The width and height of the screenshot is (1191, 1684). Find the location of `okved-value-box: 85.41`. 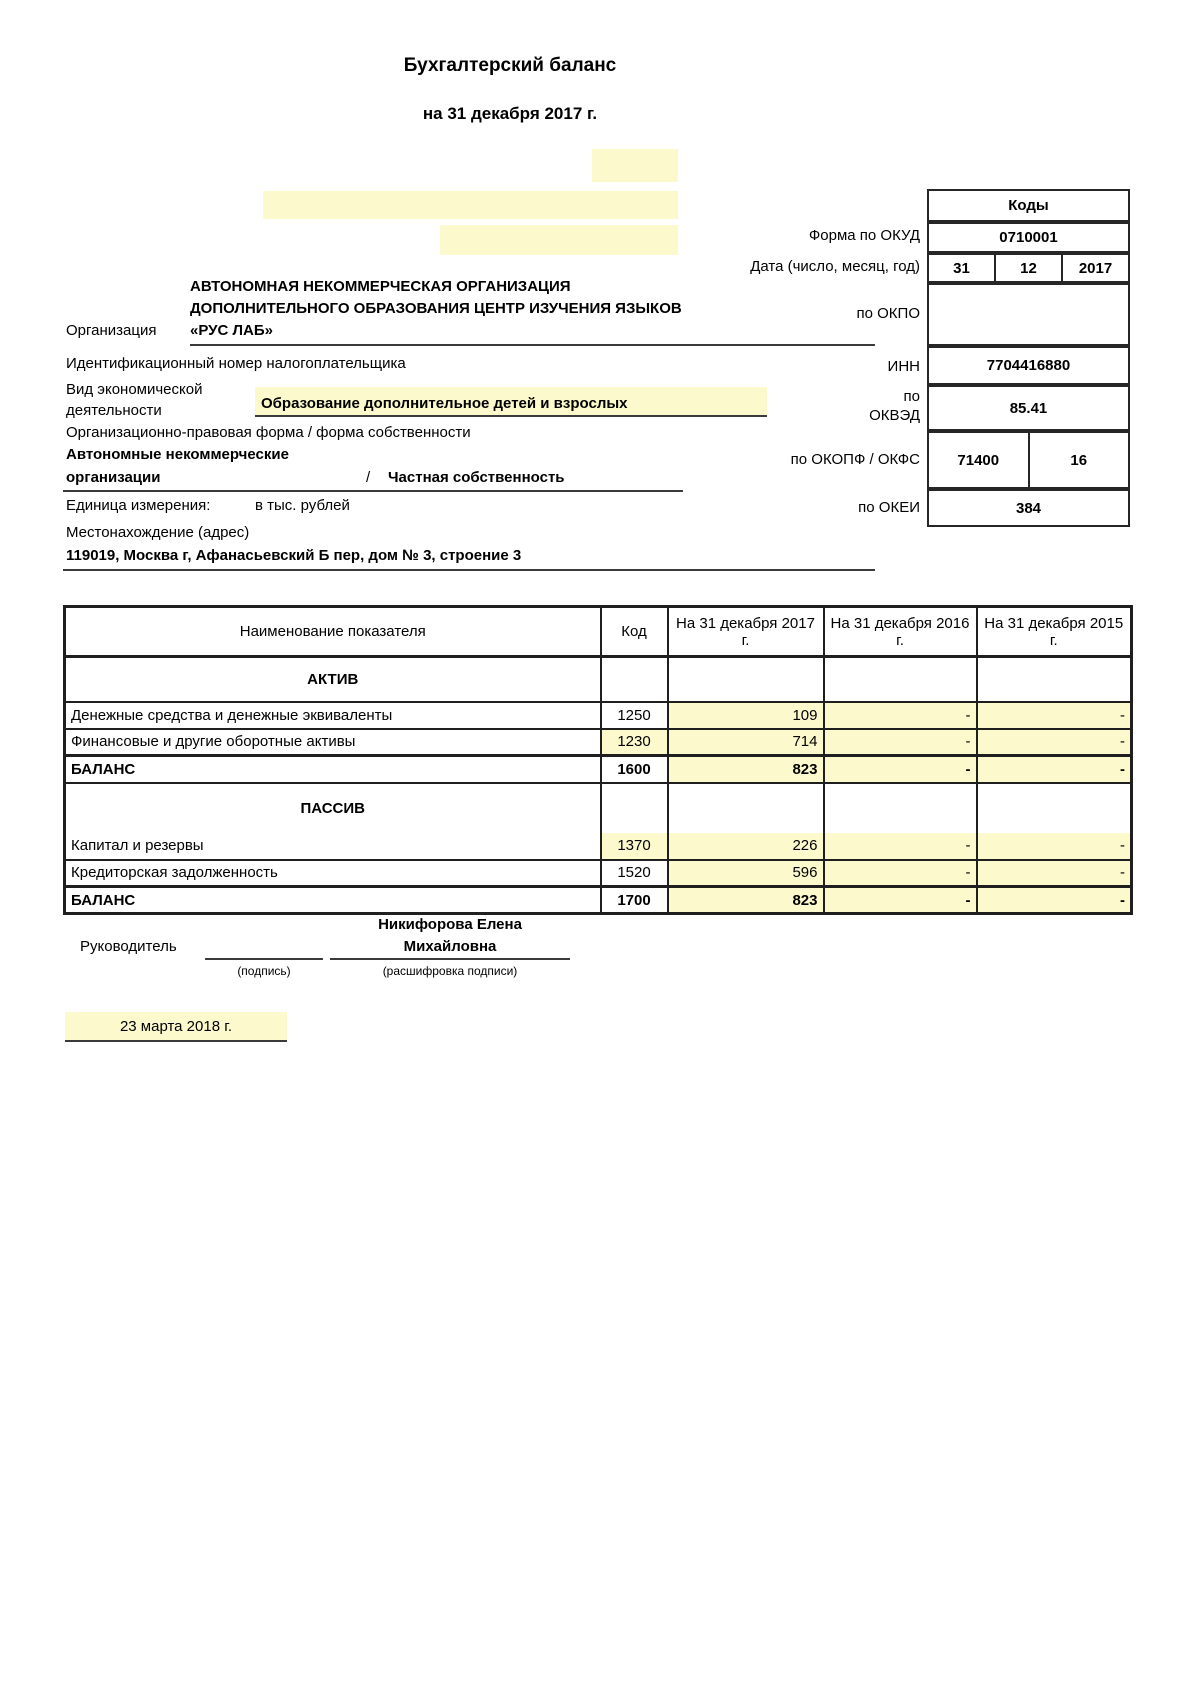

okved-value-box: 85.41 is located at coordinates (1028, 408).